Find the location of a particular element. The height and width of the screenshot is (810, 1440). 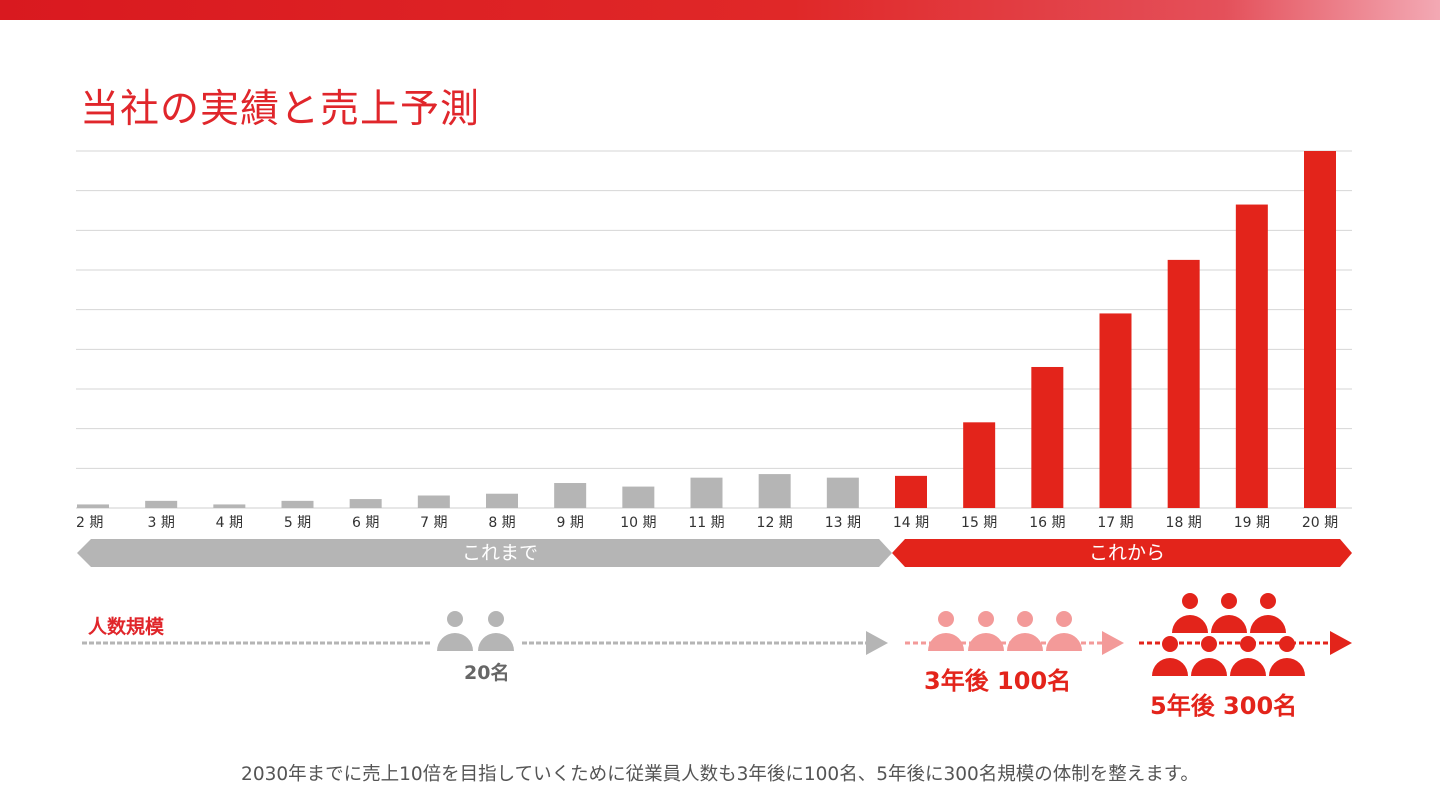

headcount-5-years: 5年後 300名 is located at coordinates (1224, 706).